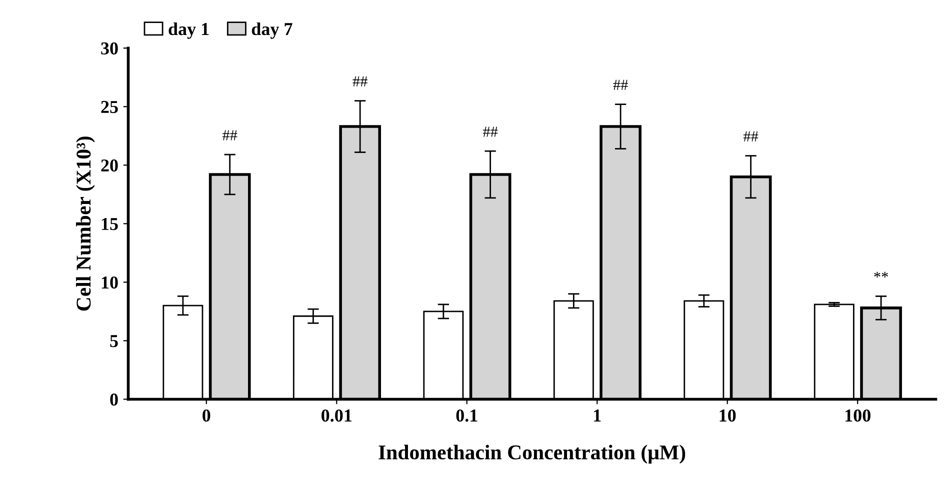 The height and width of the screenshot is (481, 950). I want to click on x-tick-label: 10, so click(728, 415).